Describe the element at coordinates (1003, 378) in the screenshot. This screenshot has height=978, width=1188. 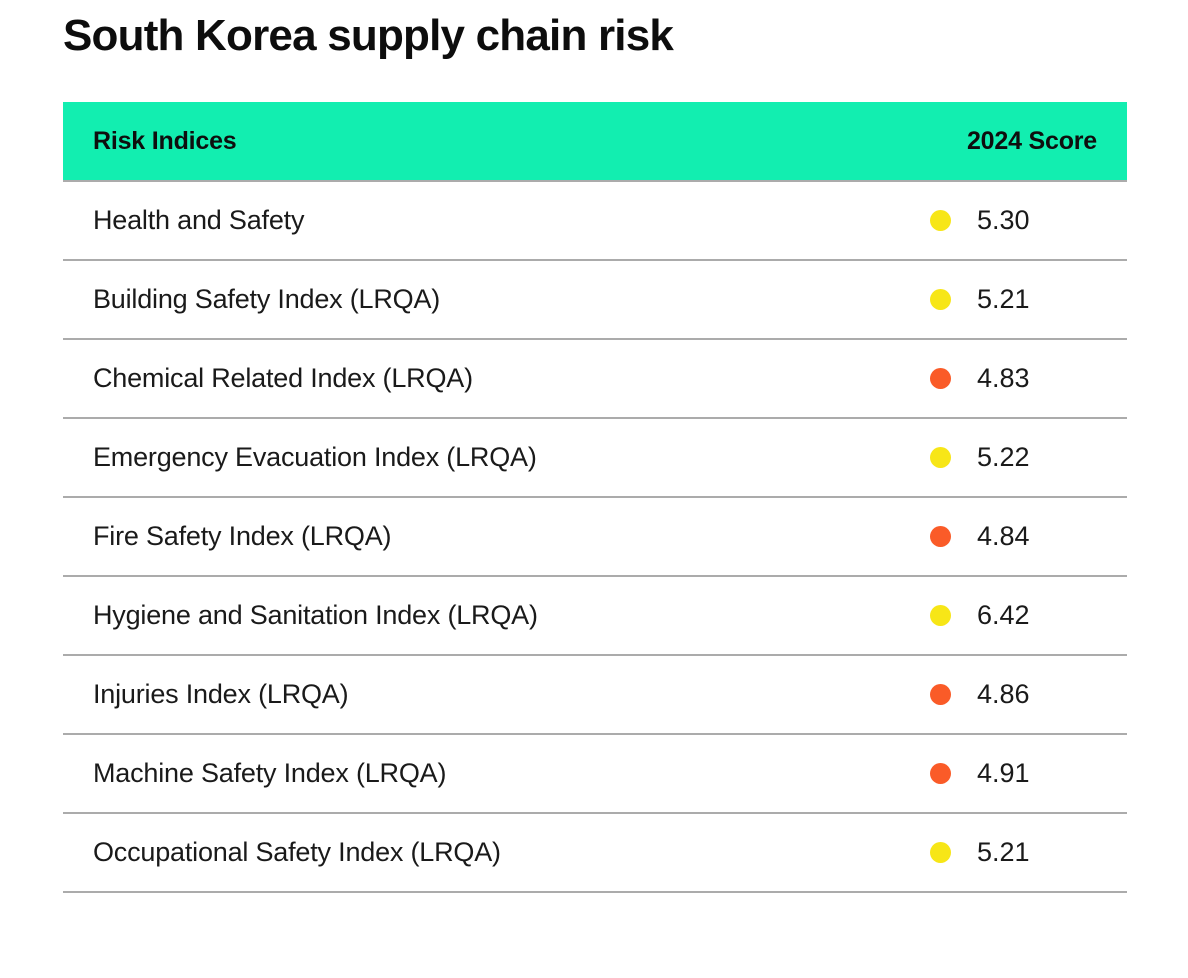
I see `score-value: 4.83` at that location.